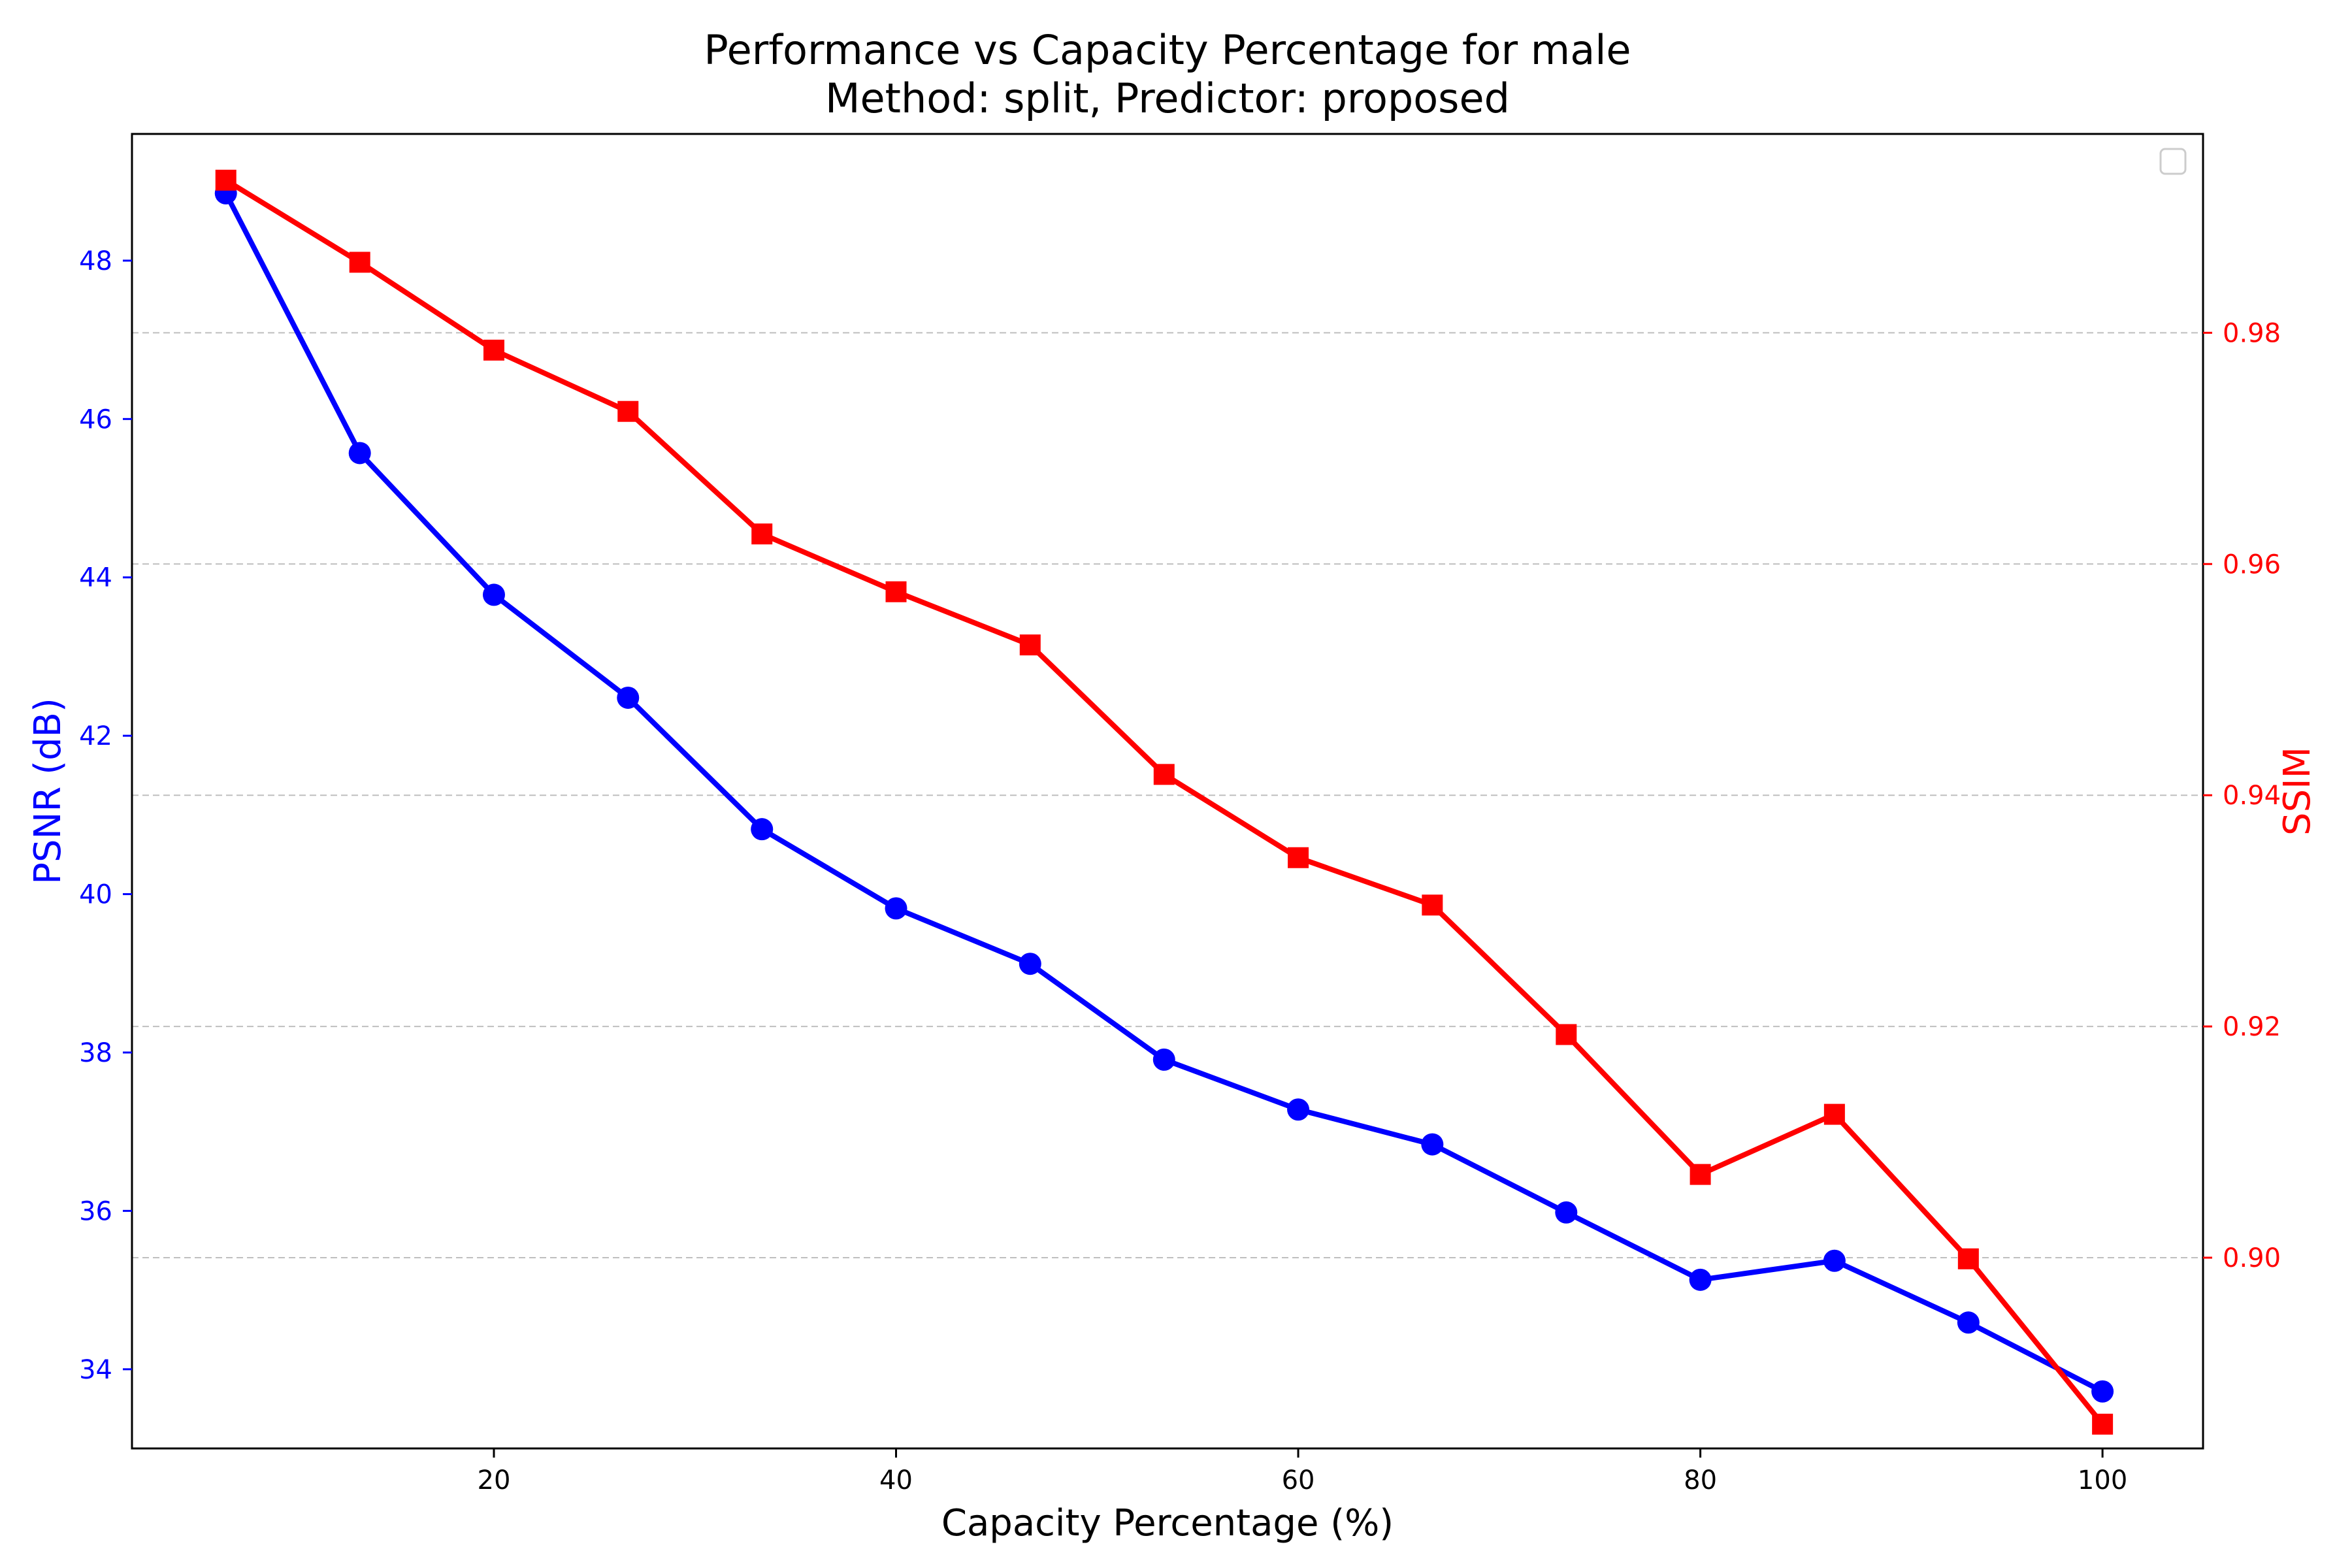  I want to click on y-right-tick-label: 0.96, so click(2252, 564).